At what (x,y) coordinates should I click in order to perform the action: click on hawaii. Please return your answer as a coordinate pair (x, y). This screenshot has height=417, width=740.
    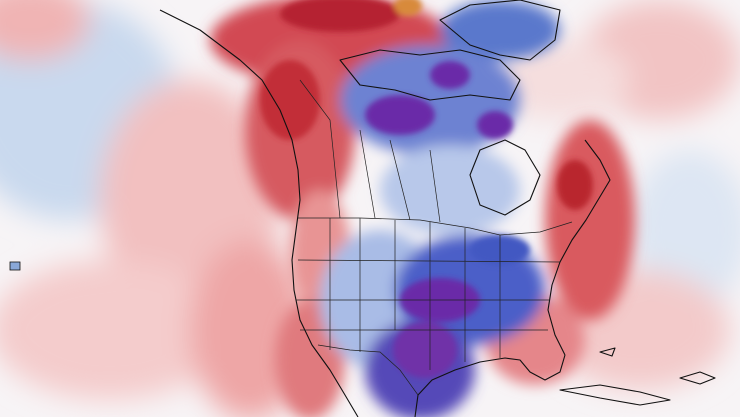
    Looking at the image, I should click on (15, 266).